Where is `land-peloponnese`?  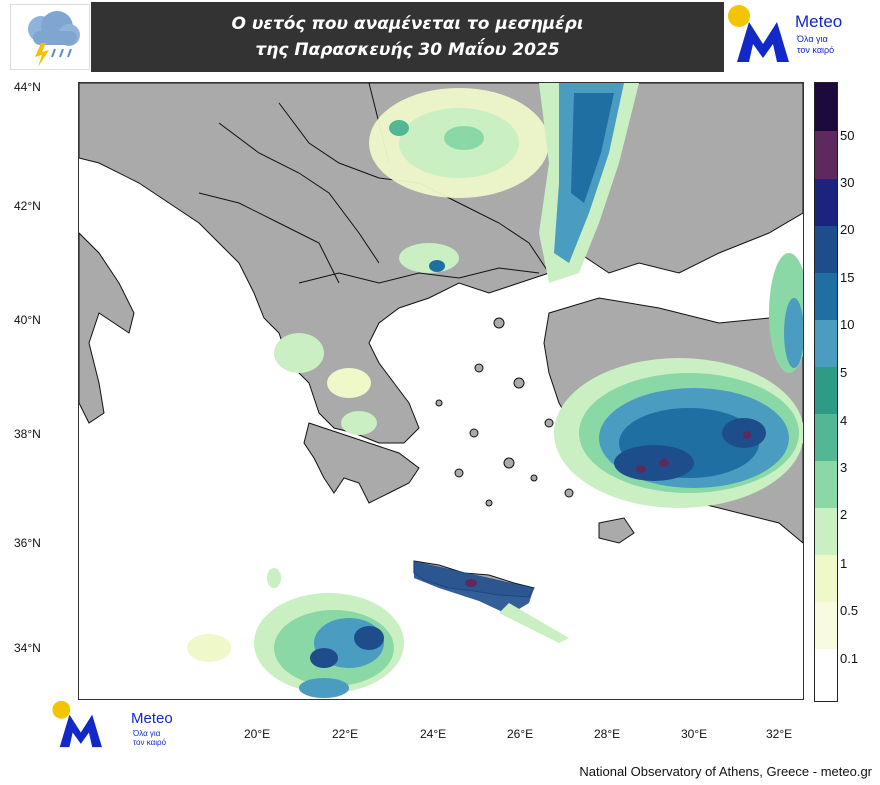
land-peloponnese is located at coordinates (361, 463).